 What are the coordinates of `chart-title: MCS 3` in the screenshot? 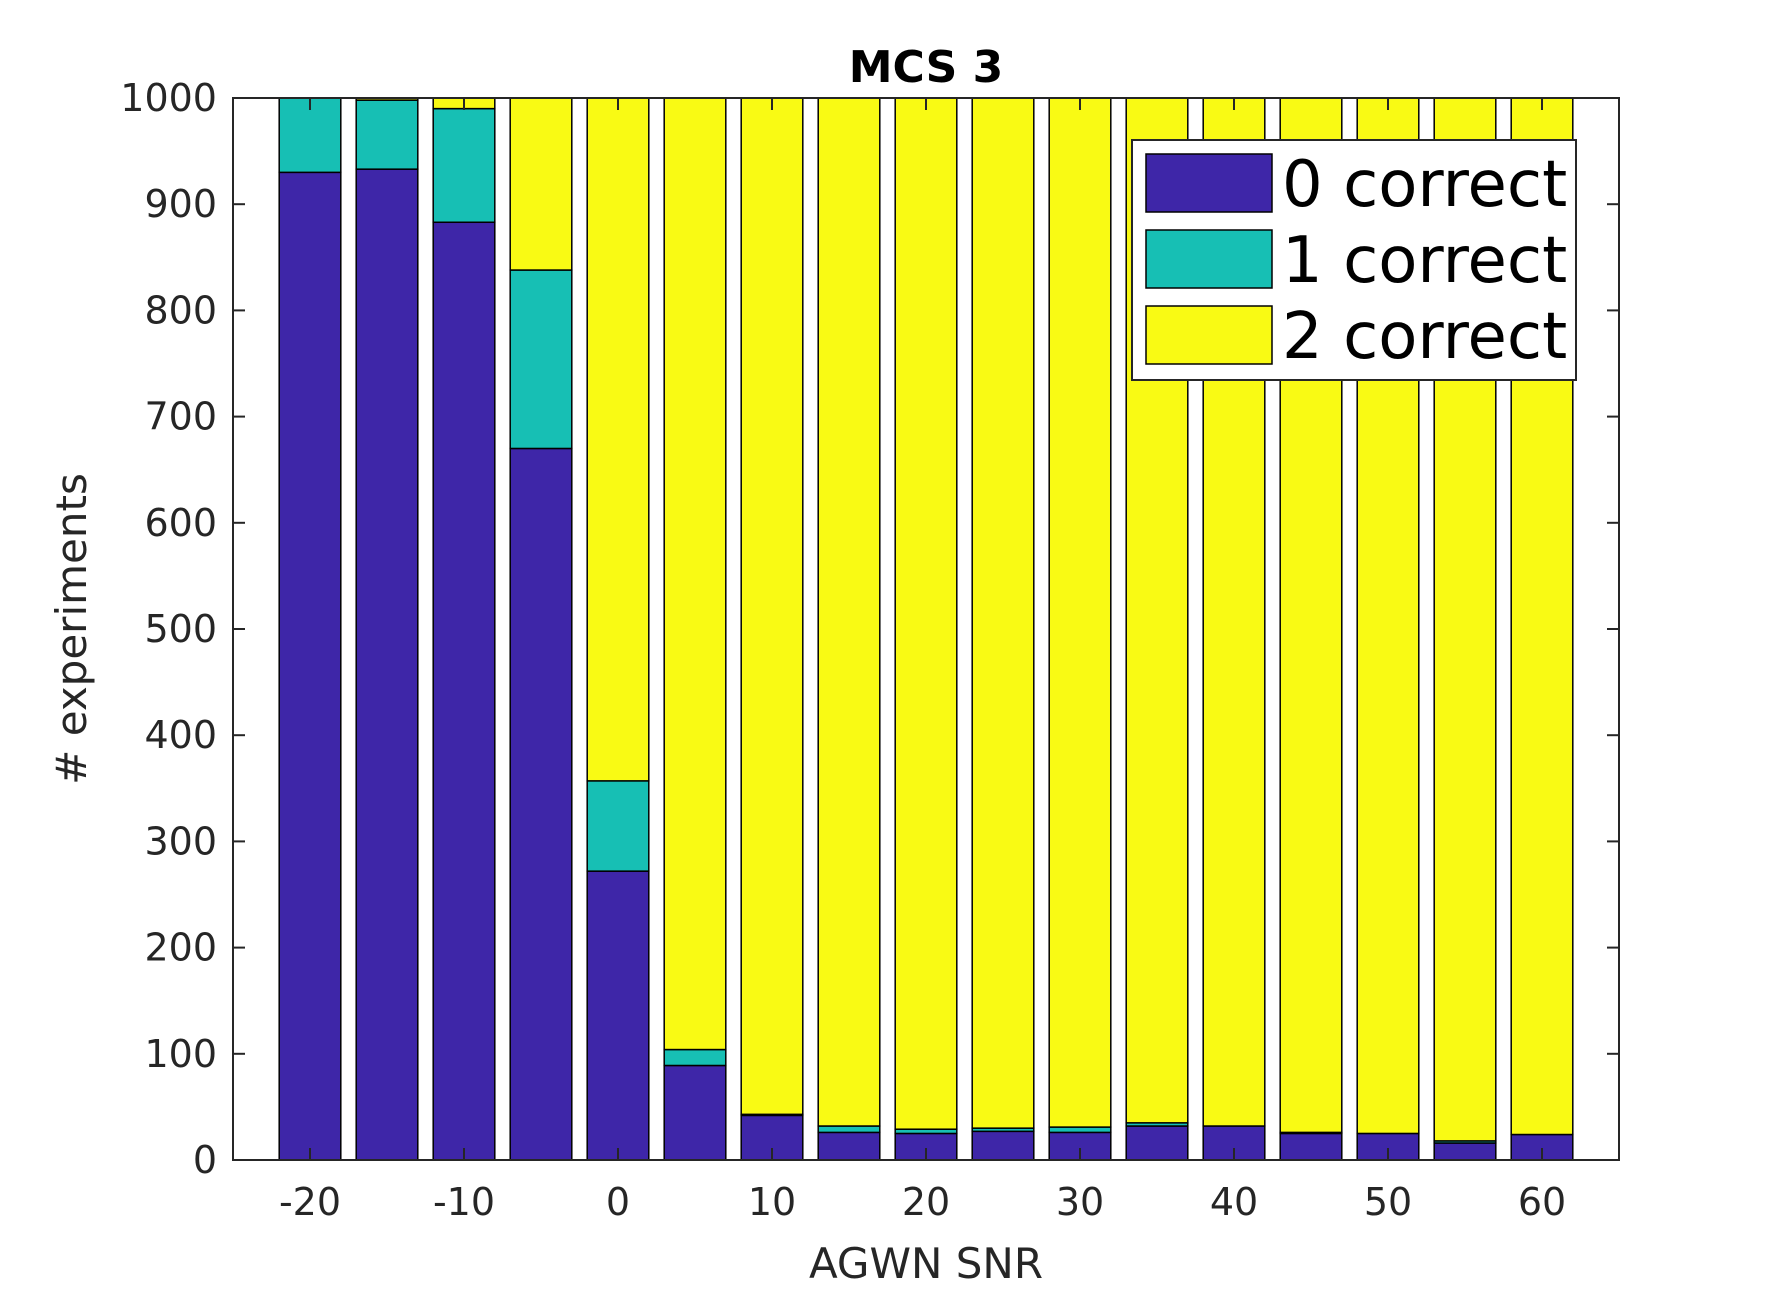 It's located at (926, 67).